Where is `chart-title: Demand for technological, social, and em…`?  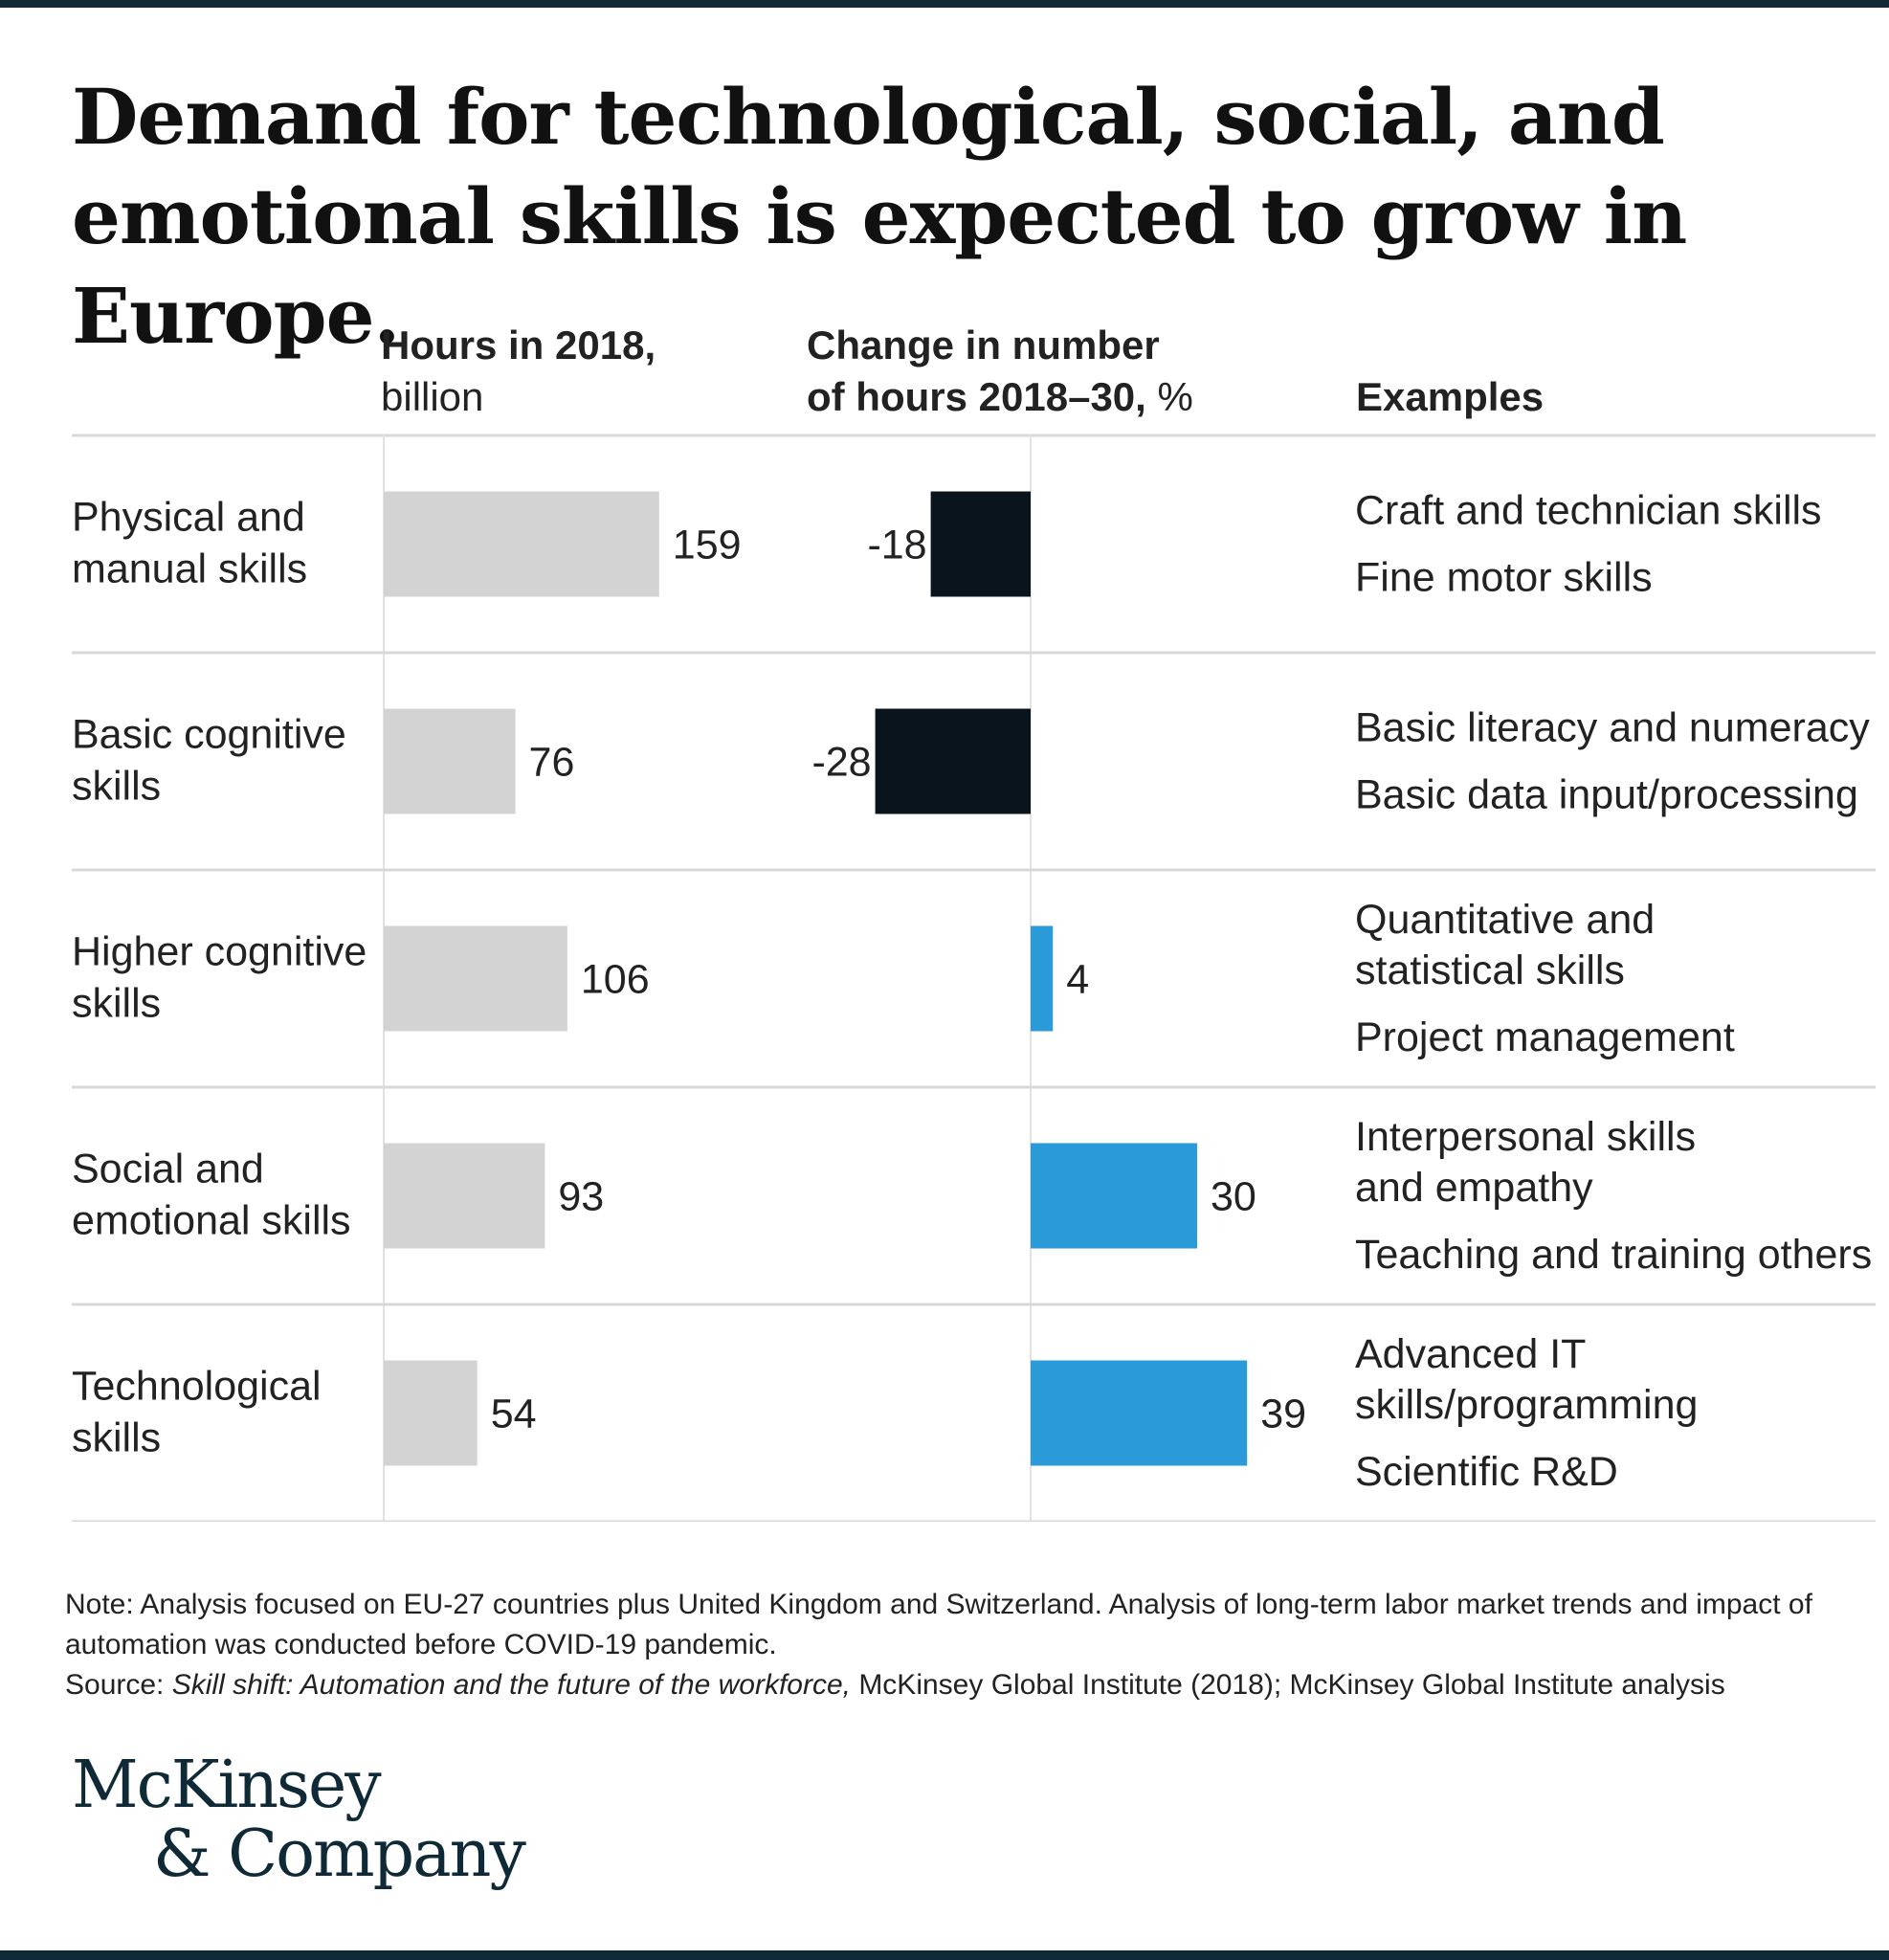 chart-title: Demand for technological, social, and em… is located at coordinates (879, 216).